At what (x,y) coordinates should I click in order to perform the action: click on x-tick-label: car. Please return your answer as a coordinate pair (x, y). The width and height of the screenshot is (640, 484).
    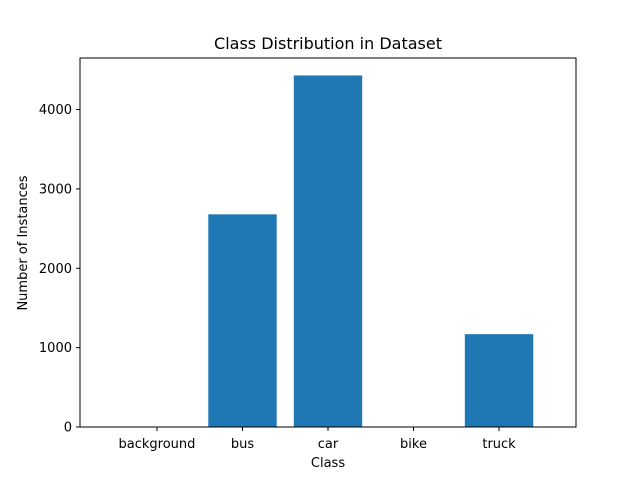
    Looking at the image, I should click on (328, 444).